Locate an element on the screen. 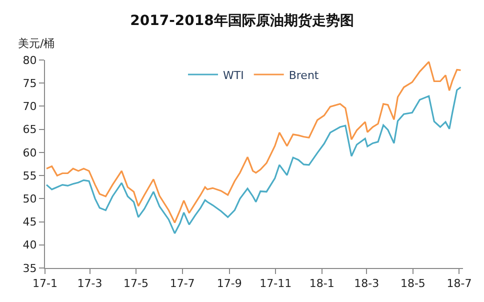 The image size is (484, 302). legend-label: Brent is located at coordinates (304, 75).